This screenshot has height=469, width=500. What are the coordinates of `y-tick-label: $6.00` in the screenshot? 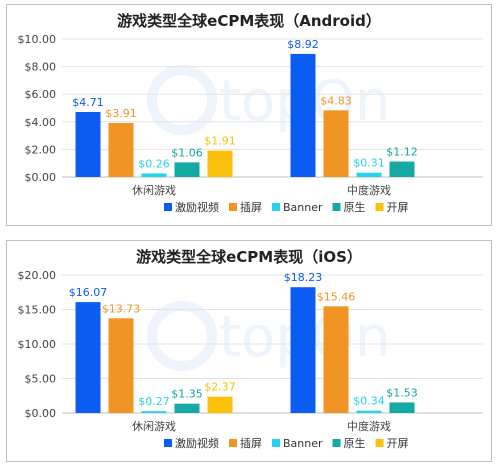 It's located at (41, 94).